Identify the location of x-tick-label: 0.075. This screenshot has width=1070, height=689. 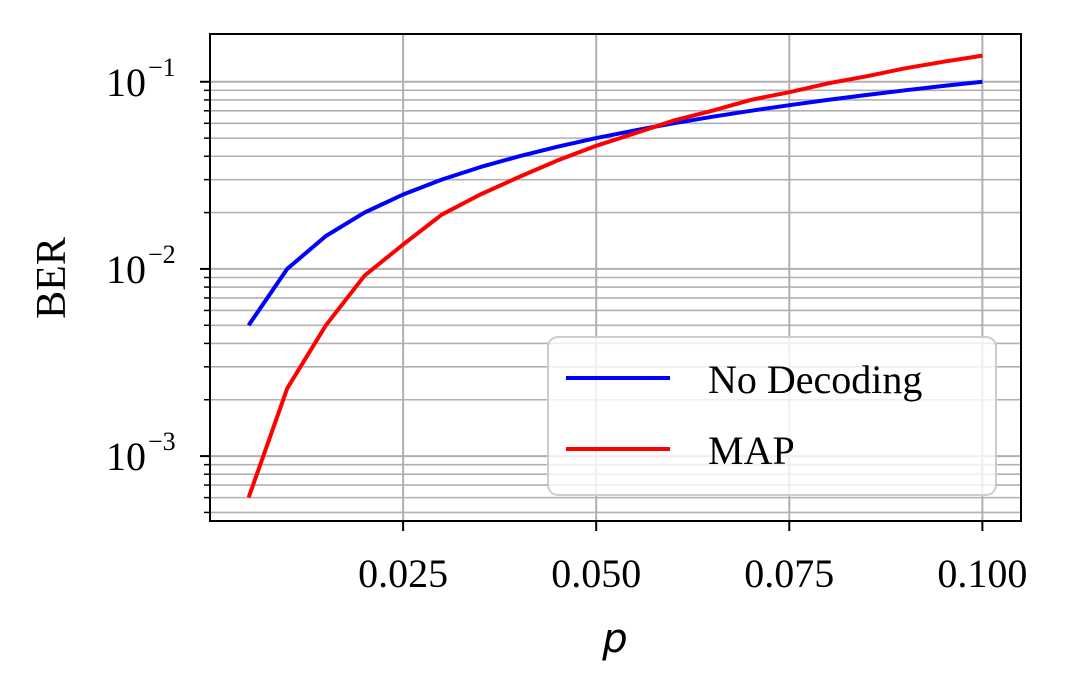
(789, 573).